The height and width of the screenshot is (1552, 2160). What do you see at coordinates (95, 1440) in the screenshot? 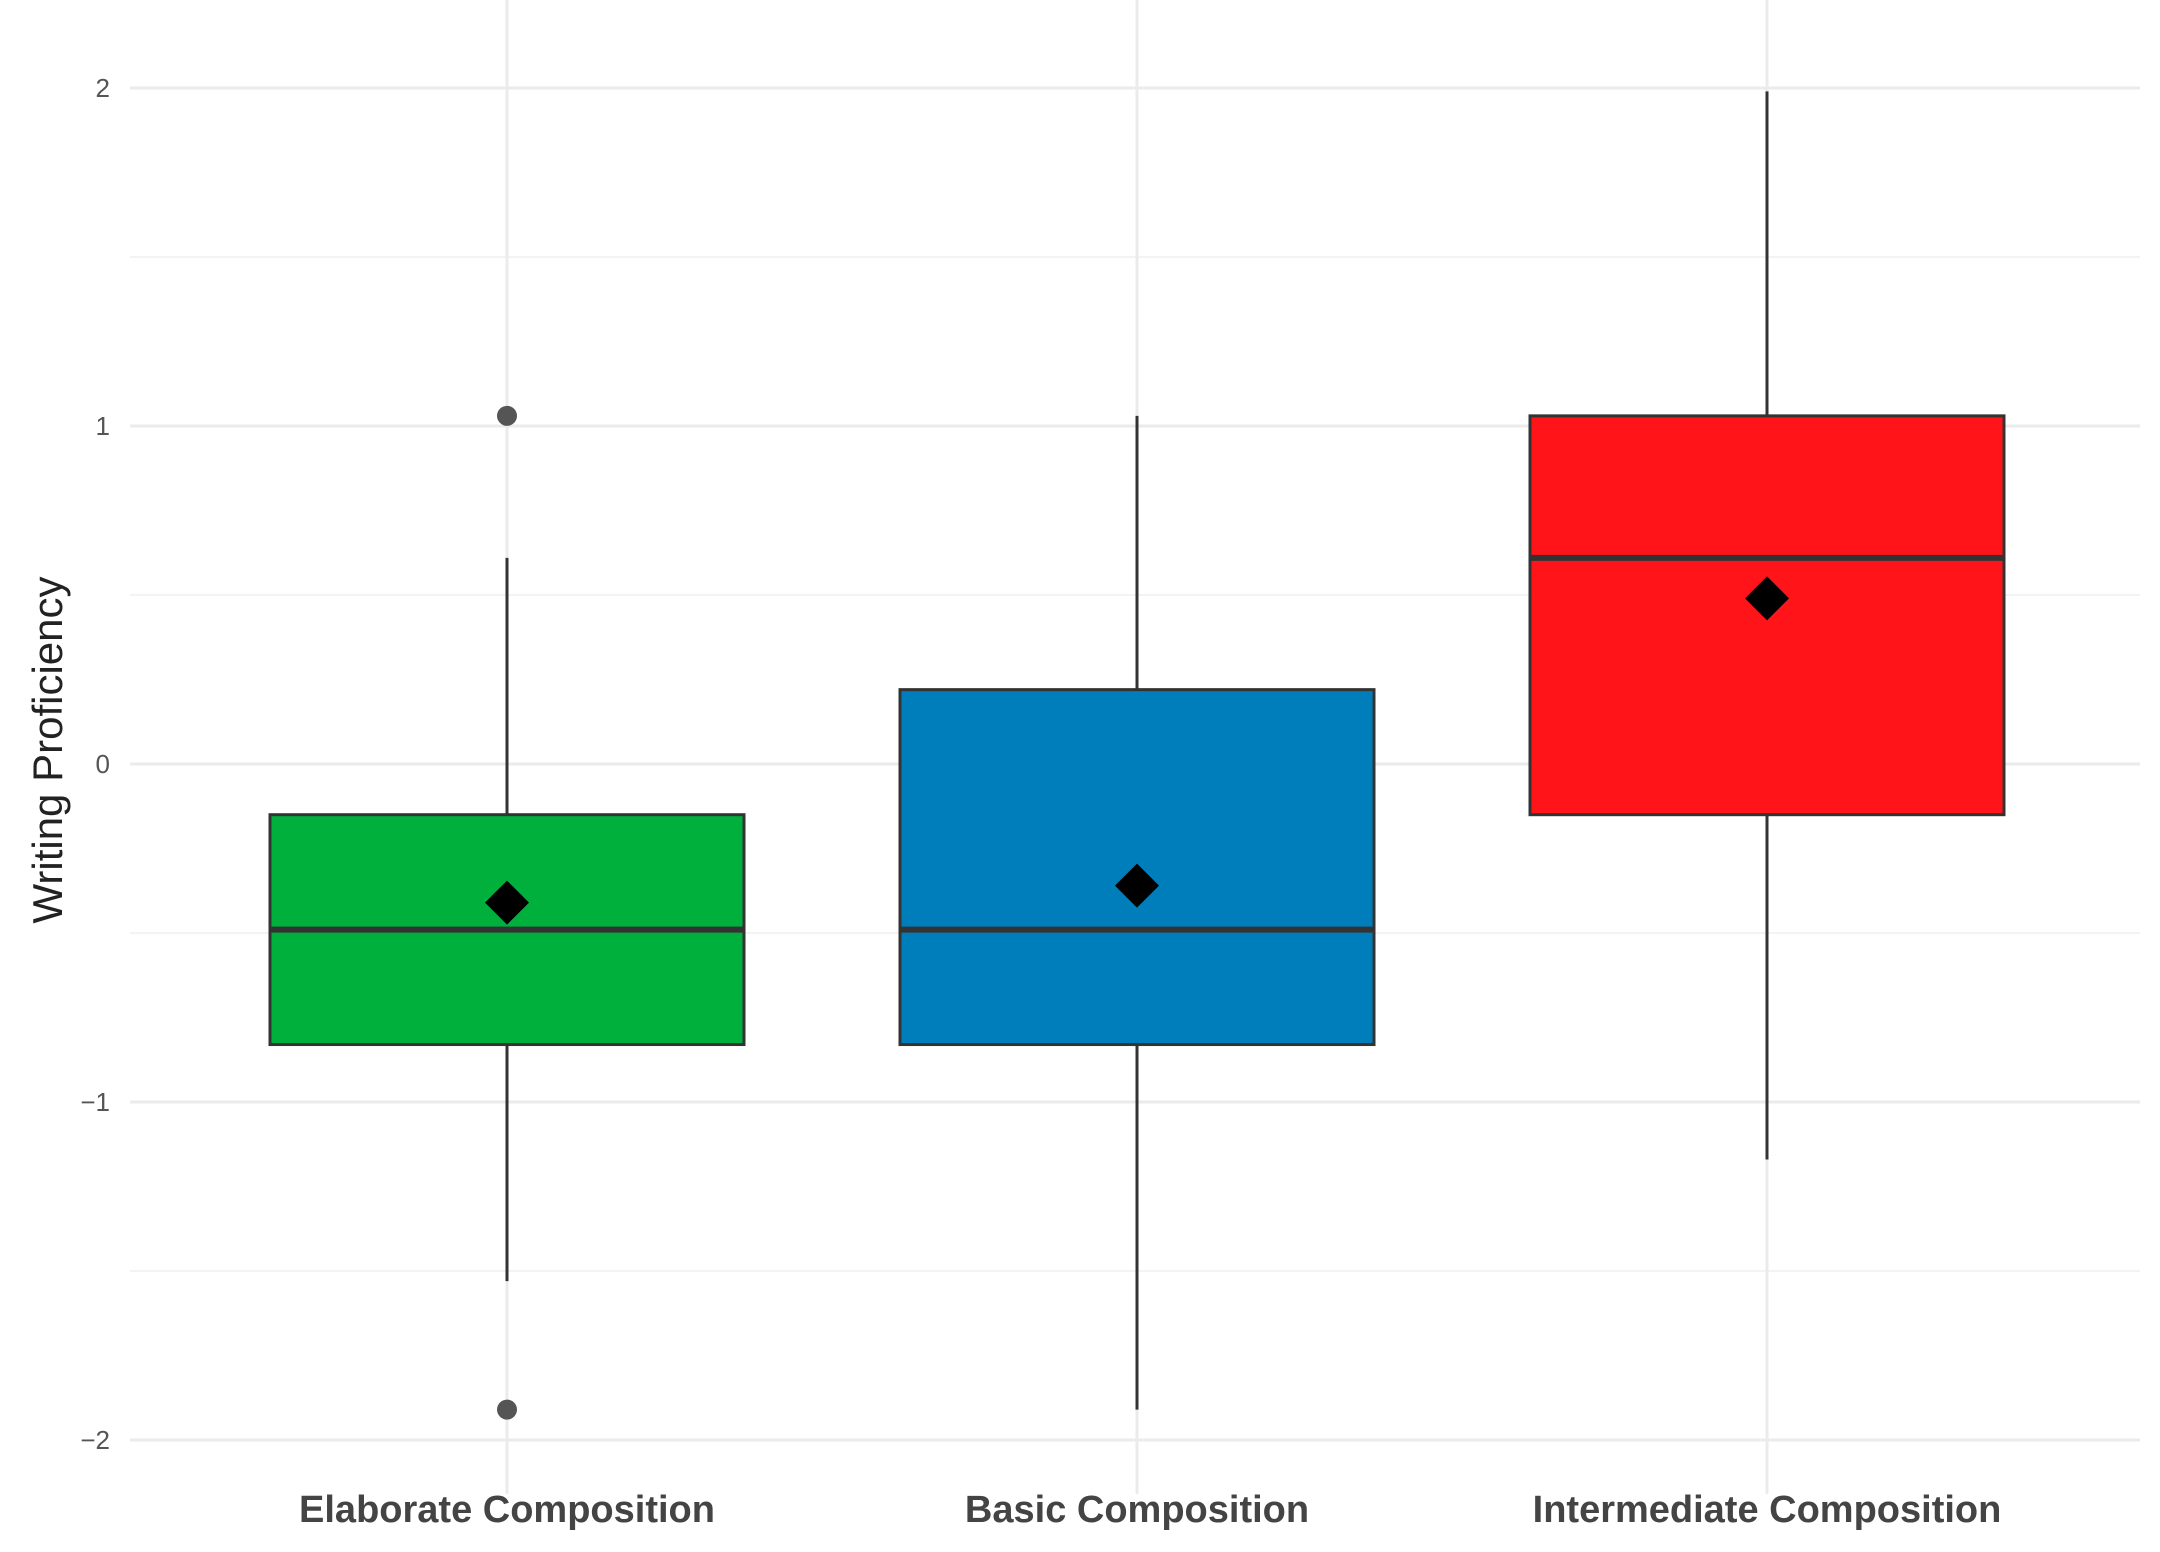
I see `y-tick-label: −2` at bounding box center [95, 1440].